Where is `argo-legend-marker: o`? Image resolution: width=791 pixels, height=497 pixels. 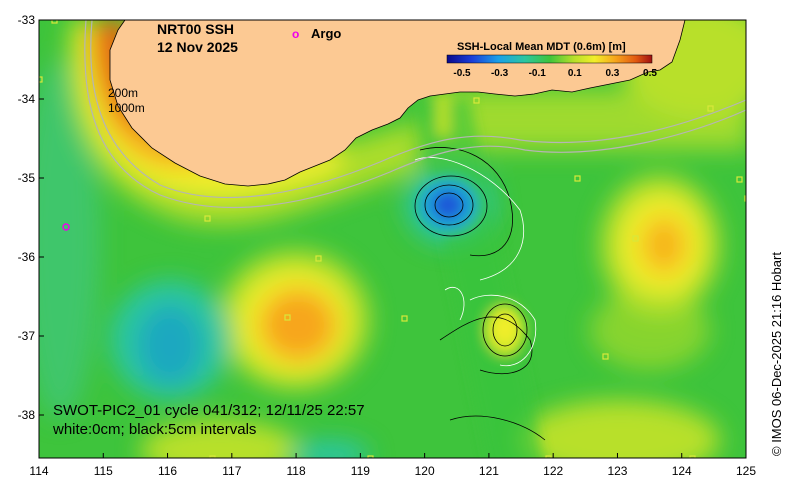
argo-legend-marker: o is located at coordinates (295, 34).